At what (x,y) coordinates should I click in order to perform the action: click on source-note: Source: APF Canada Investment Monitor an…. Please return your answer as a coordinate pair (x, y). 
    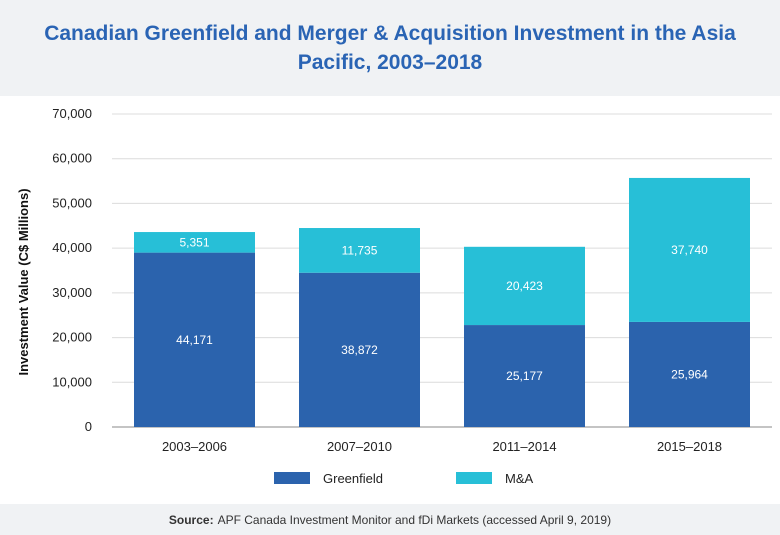
    Looking at the image, I should click on (390, 519).